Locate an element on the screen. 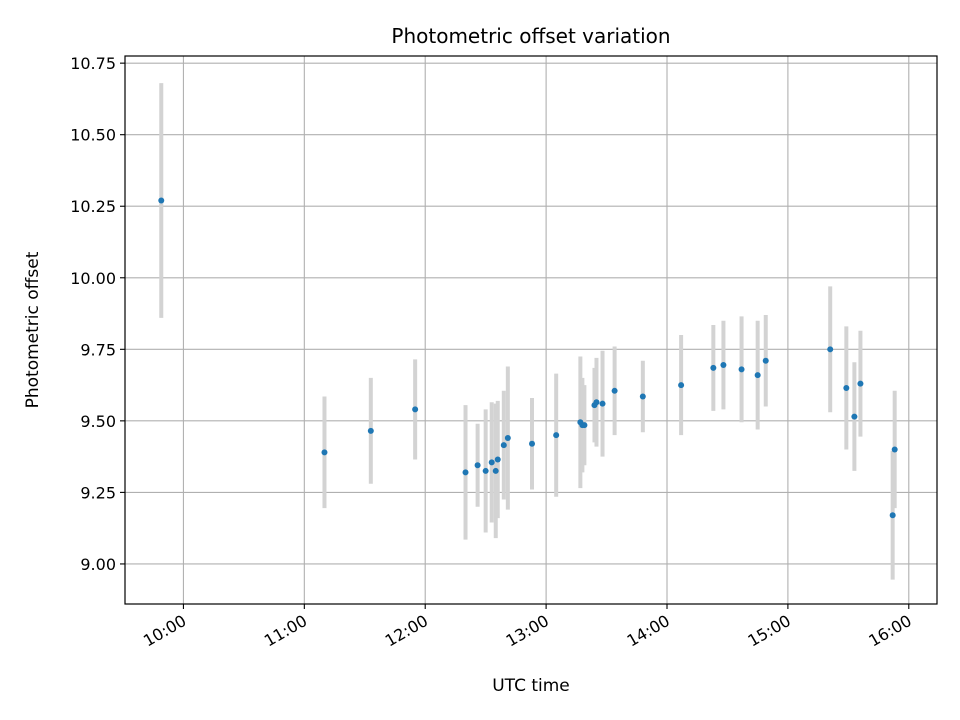  y-axis-ticks: 9.00 9.25 9.50 9.75 10.00 10.25 10.50 10.75 is located at coordinates (97, 314).